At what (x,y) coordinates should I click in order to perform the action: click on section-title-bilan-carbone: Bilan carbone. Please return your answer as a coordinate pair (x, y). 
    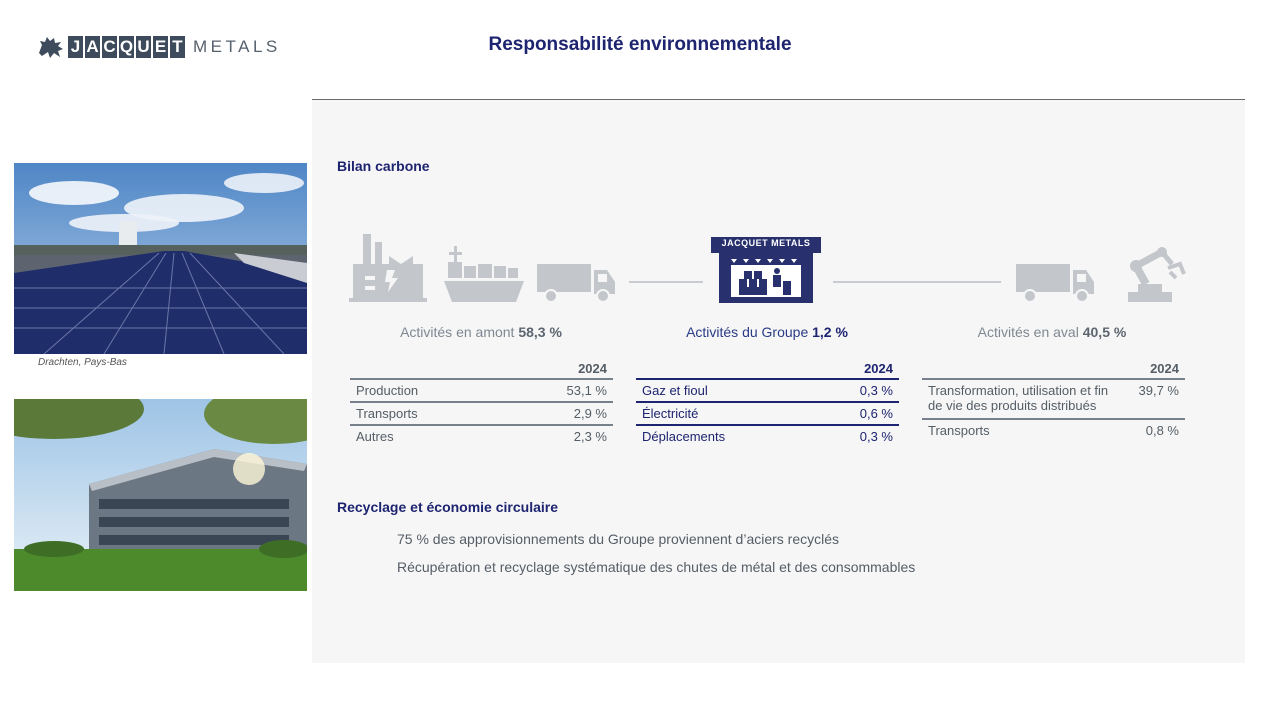
    Looking at the image, I should click on (383, 166).